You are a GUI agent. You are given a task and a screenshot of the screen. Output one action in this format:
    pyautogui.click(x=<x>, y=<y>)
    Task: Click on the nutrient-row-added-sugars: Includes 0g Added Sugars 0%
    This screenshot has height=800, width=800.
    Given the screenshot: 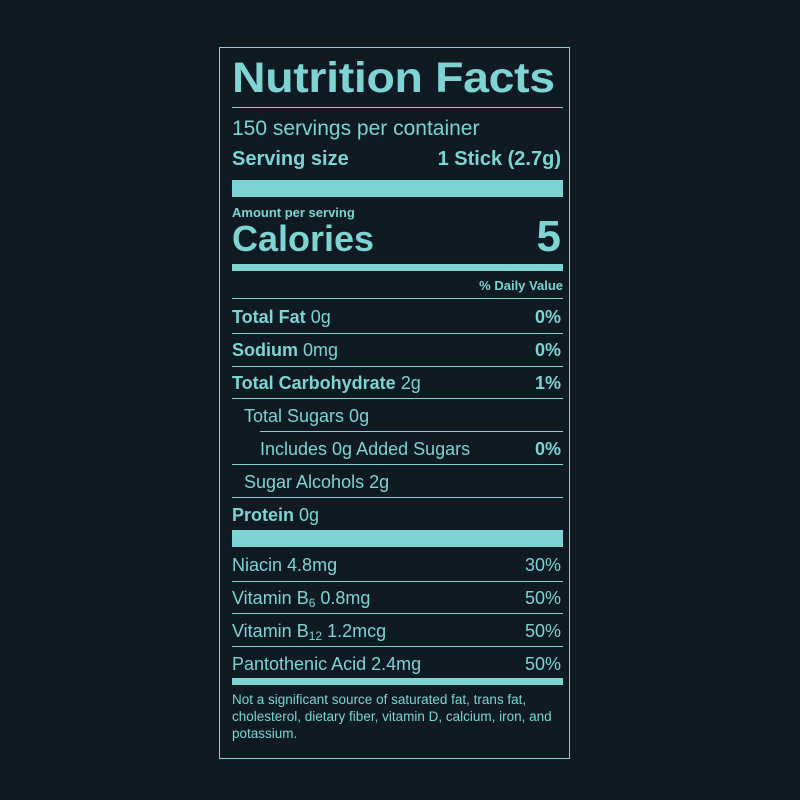 What is the action you would take?
    pyautogui.click(x=394, y=449)
    